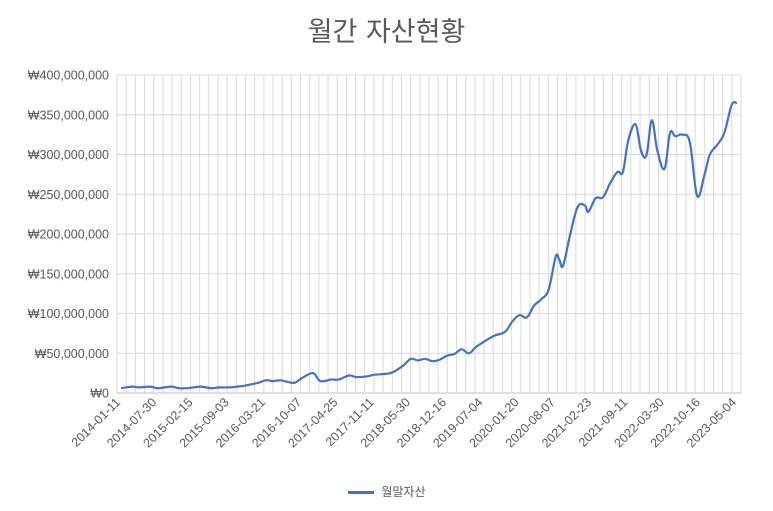 The width and height of the screenshot is (773, 511). What do you see at coordinates (360, 492) in the screenshot?
I see `legend-swatch` at bounding box center [360, 492].